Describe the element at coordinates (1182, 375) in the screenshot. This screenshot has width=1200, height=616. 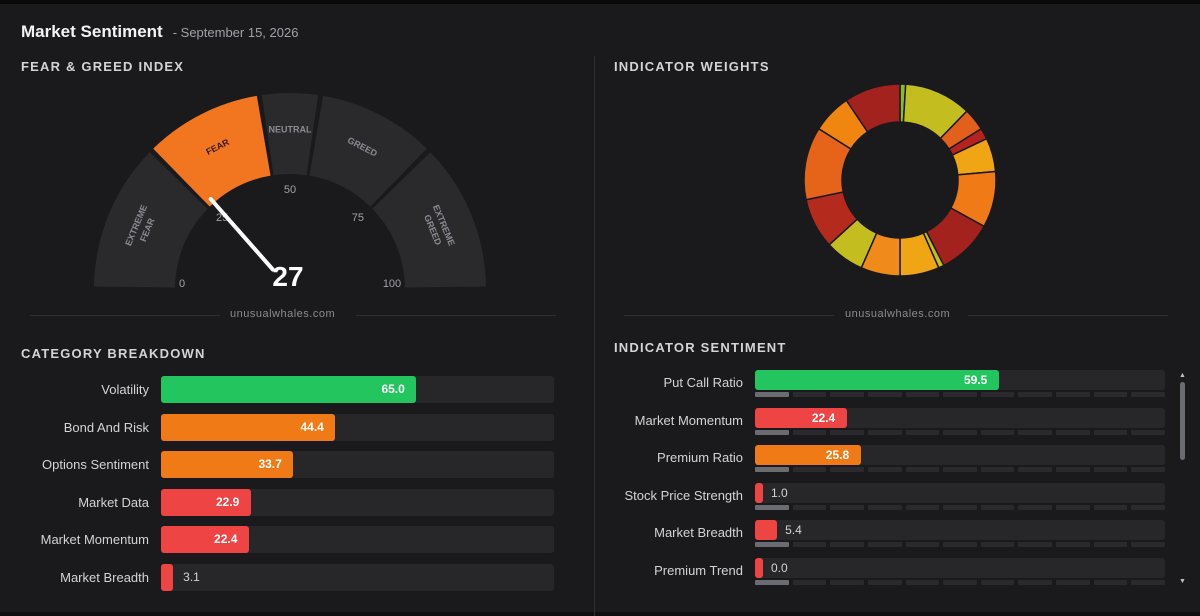
I see `scroll-up-icon: ▲` at that location.